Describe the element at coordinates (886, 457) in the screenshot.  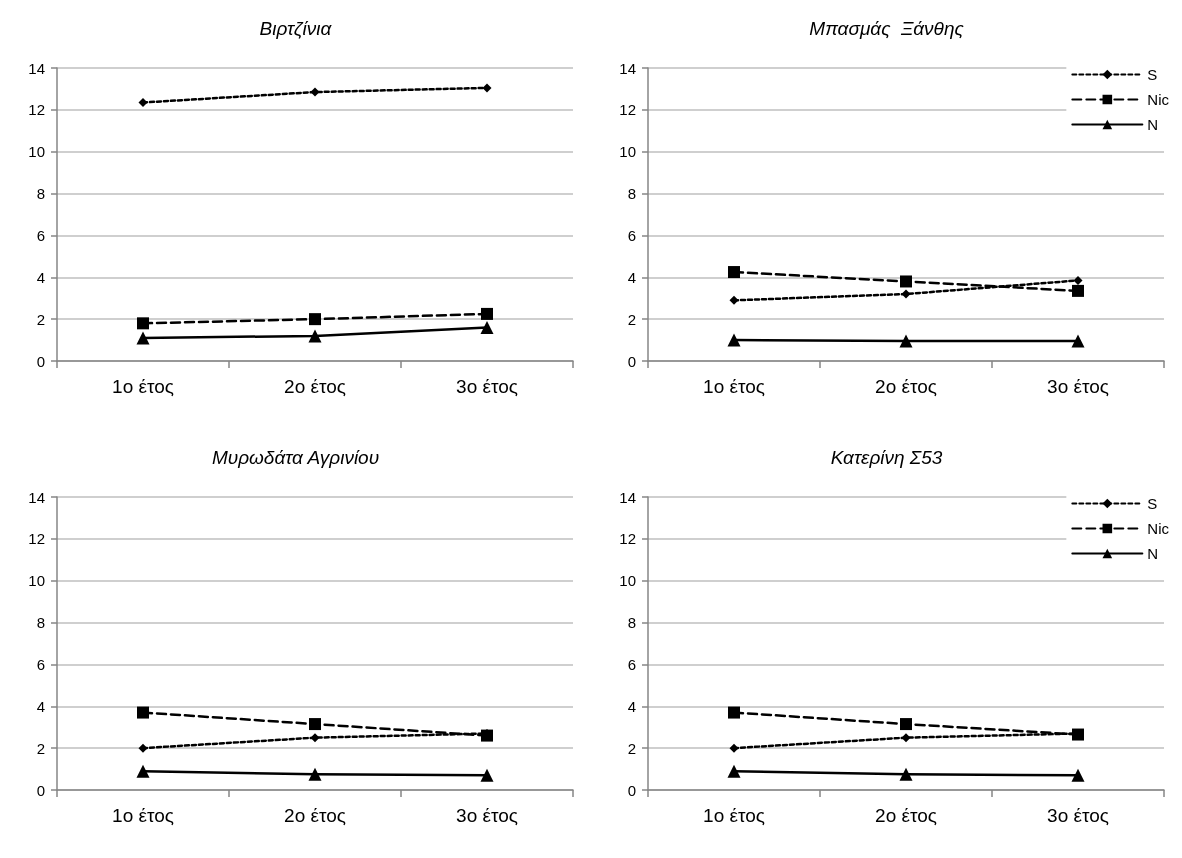
I see `chart-title: Κατερίνη Σ53` at that location.